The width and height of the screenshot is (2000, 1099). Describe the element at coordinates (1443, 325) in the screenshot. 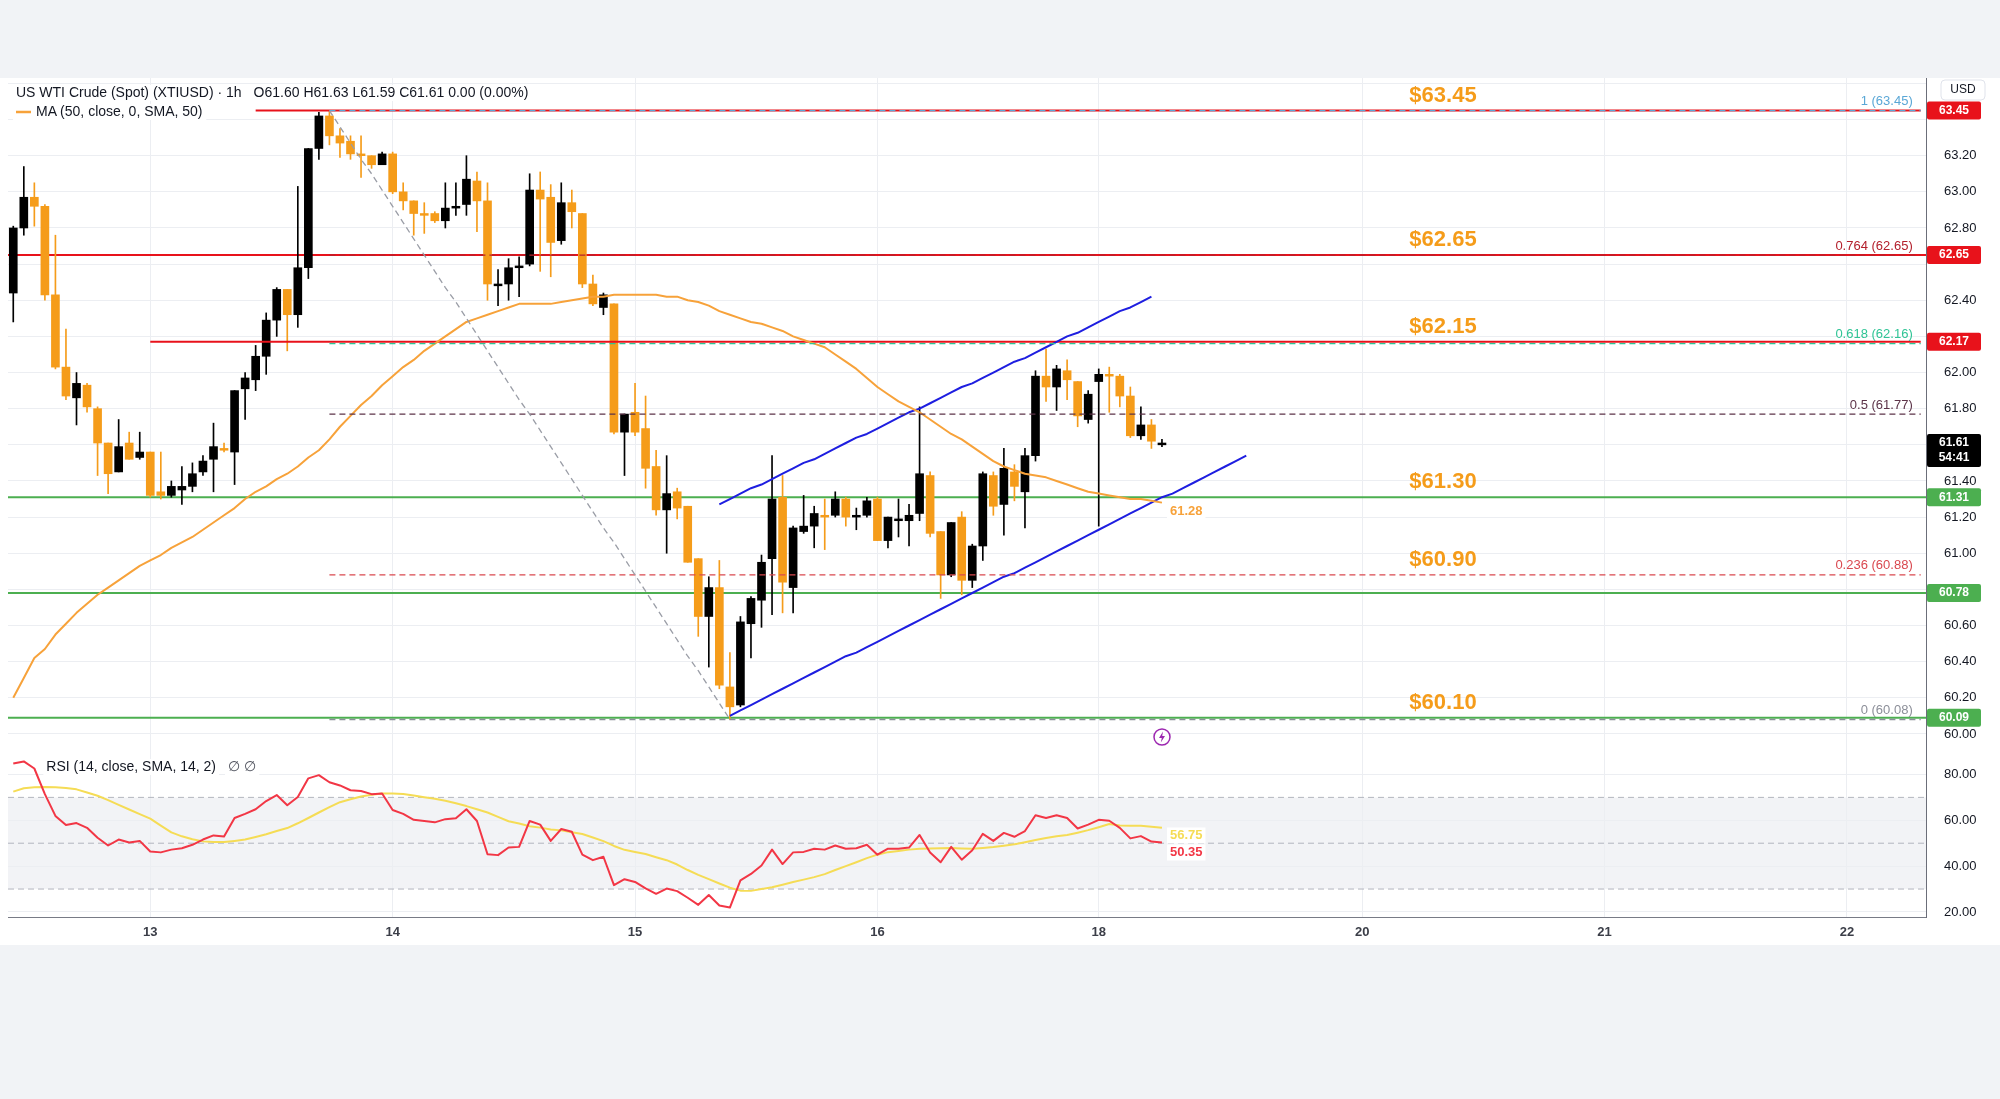

I see `annotation: $62.15` at that location.